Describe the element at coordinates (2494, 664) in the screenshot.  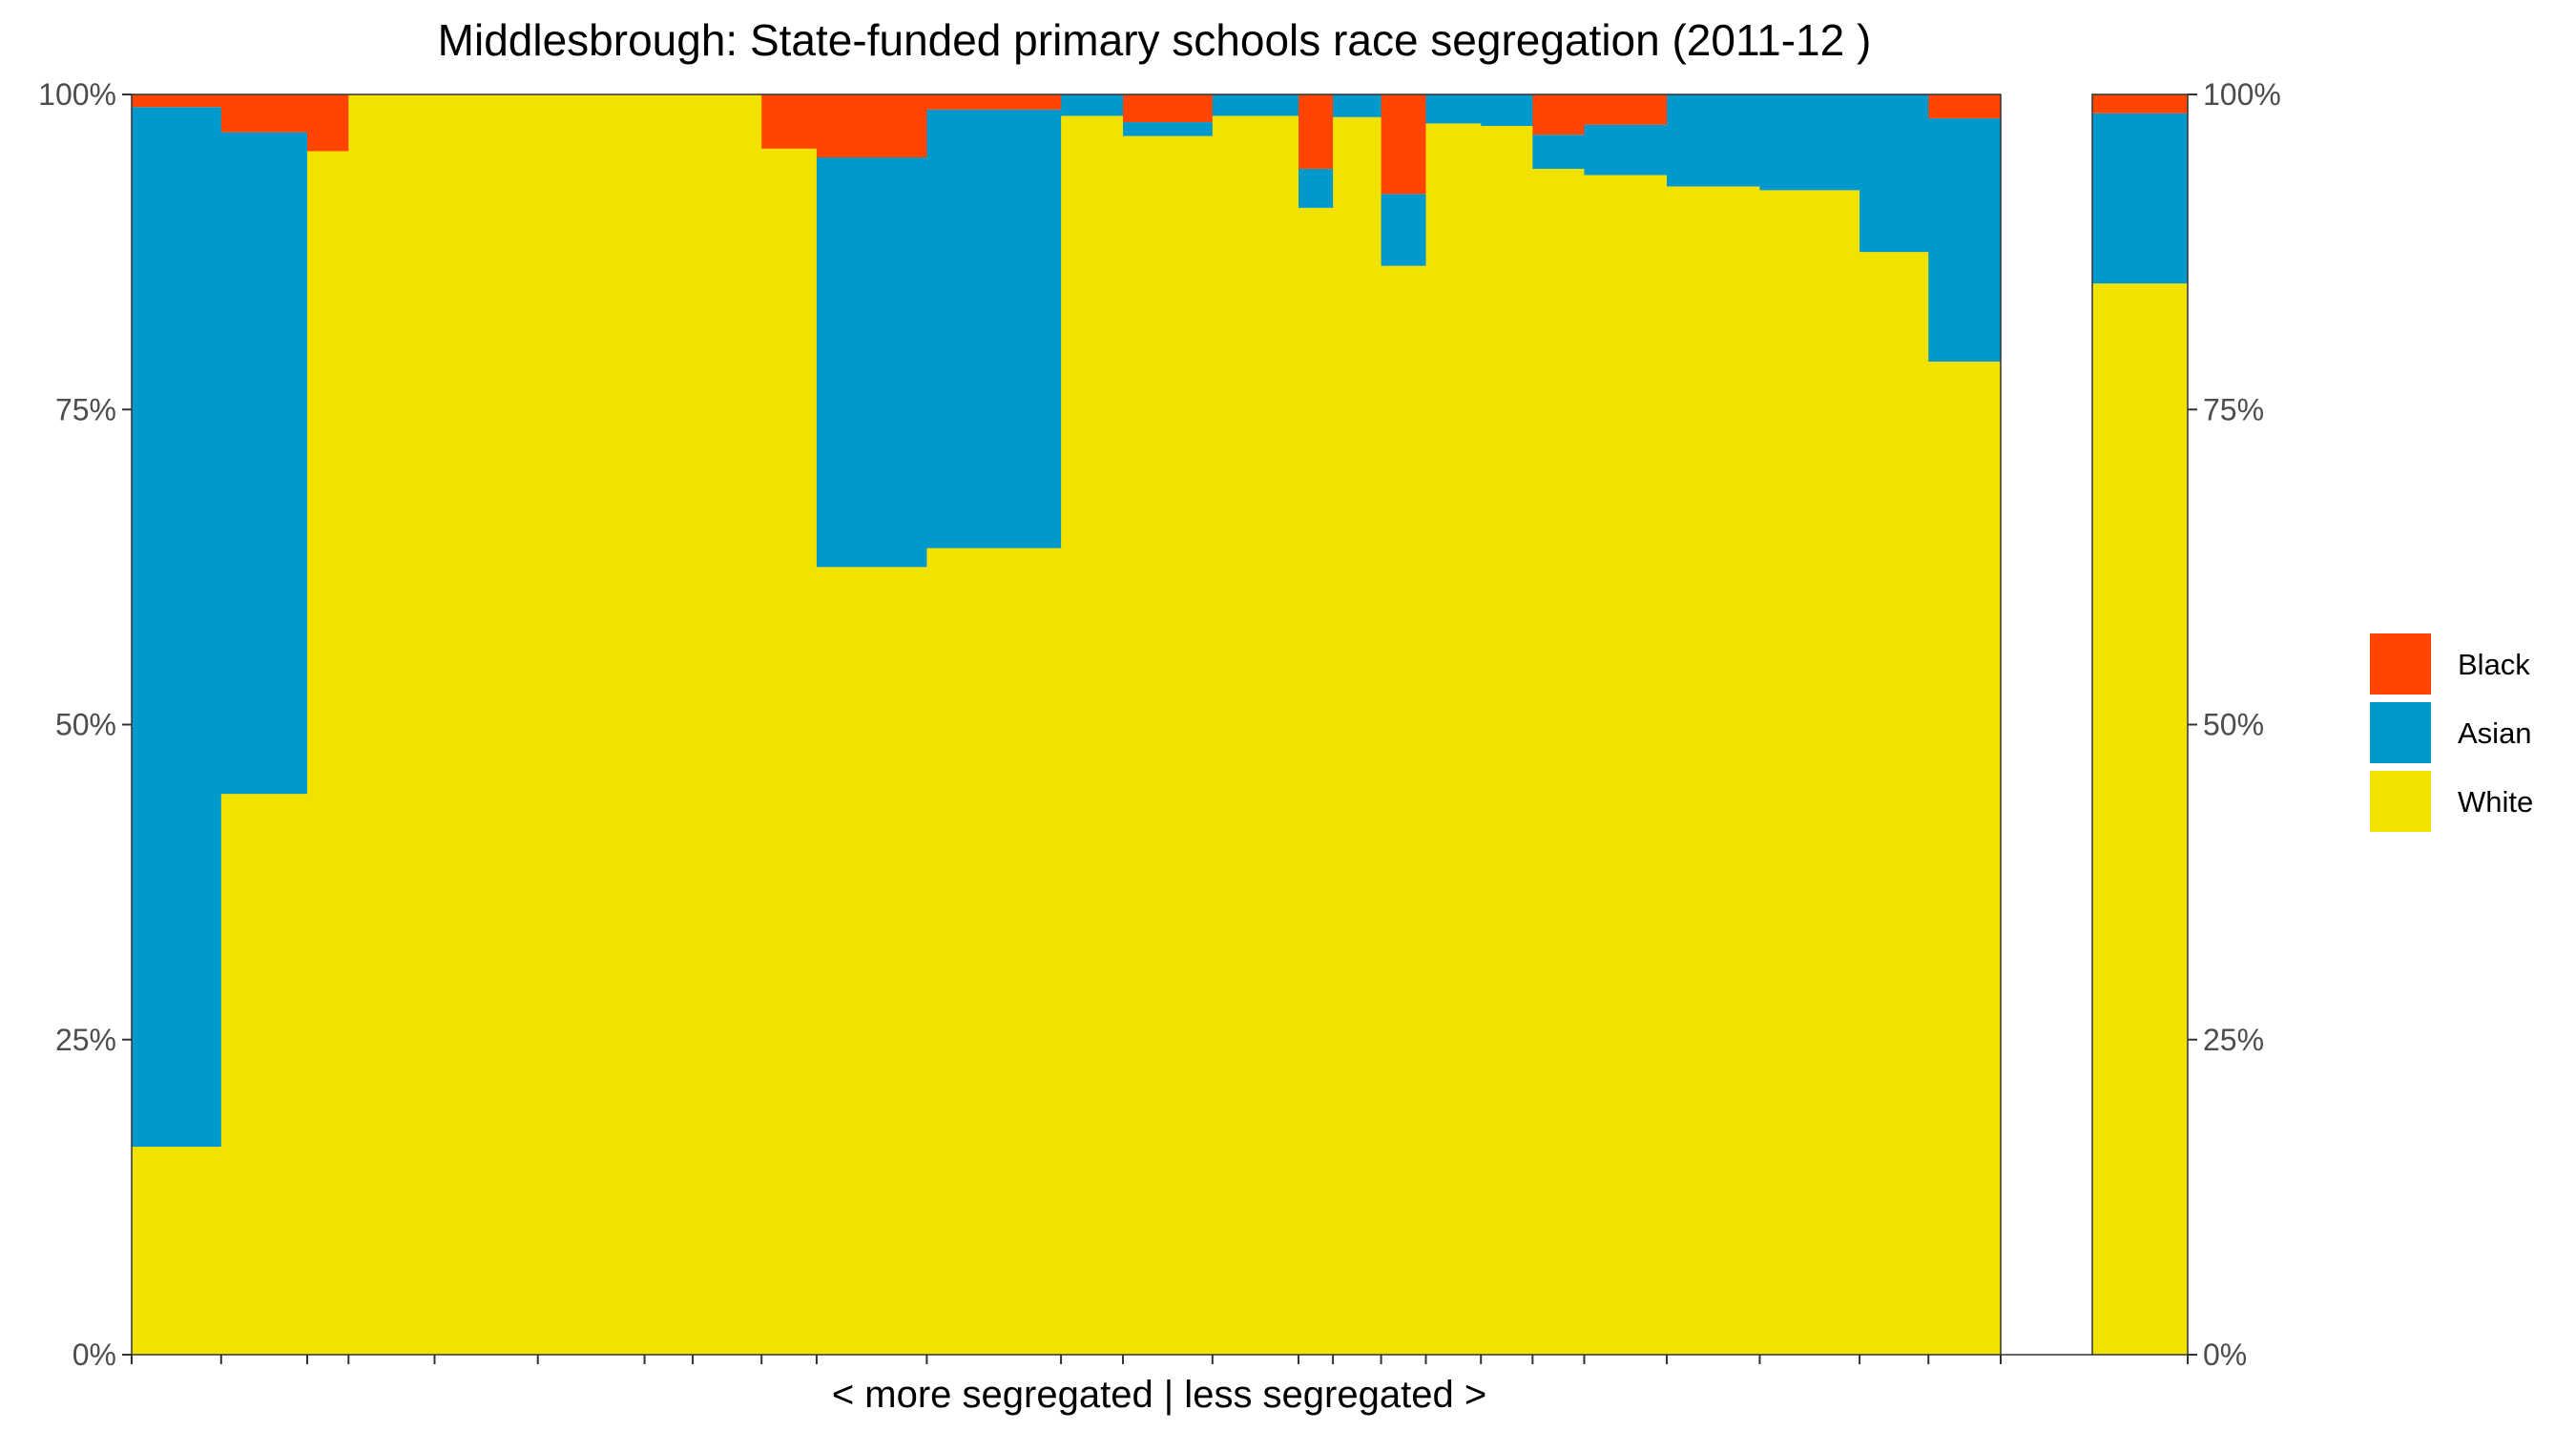
I see `legend-label-black: Black` at that location.